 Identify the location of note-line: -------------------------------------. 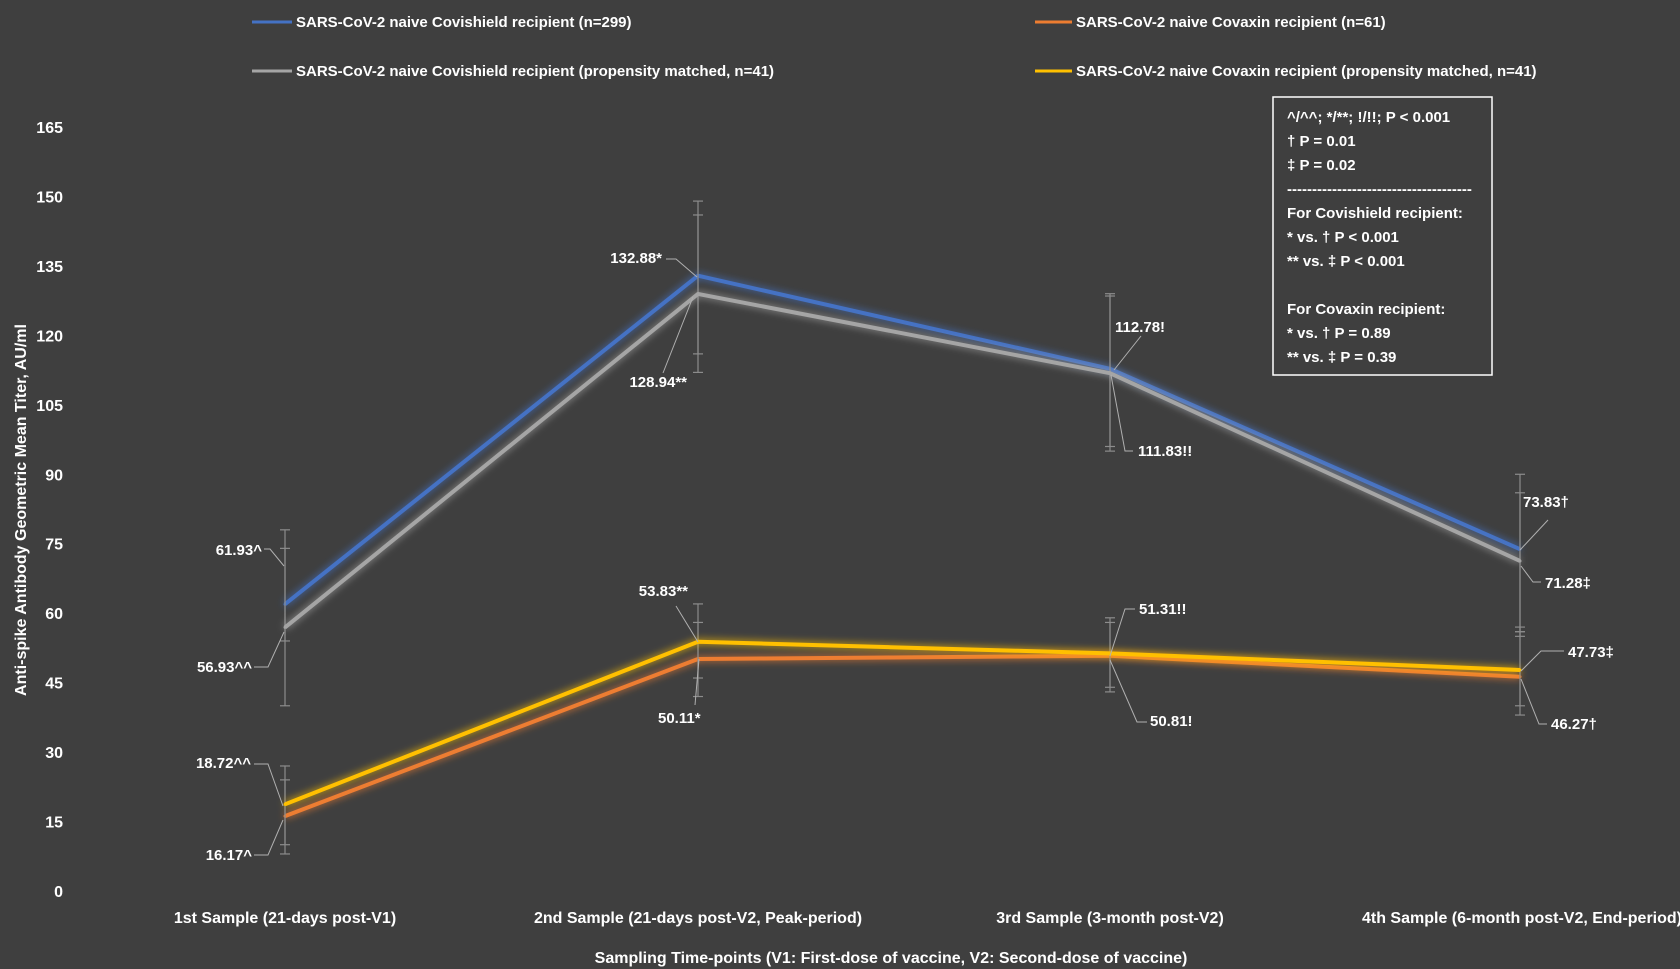
(1379, 189).